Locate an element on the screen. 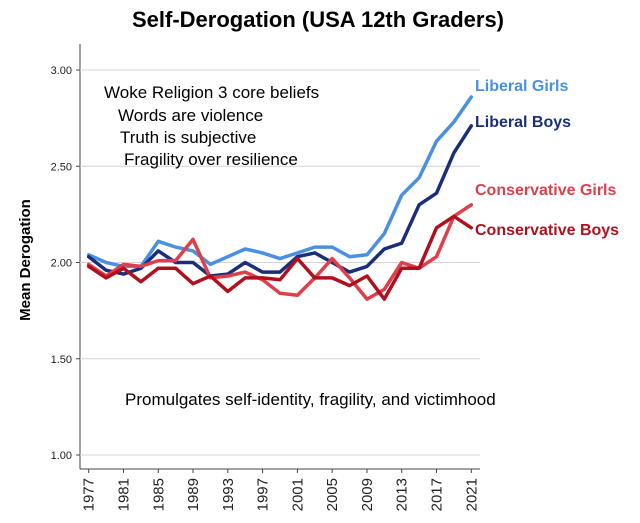 Image resolution: width=640 pixels, height=523 pixels. y-axis: 1.00 1.50 2.00 2.50 3.00 is located at coordinates (65, 263).